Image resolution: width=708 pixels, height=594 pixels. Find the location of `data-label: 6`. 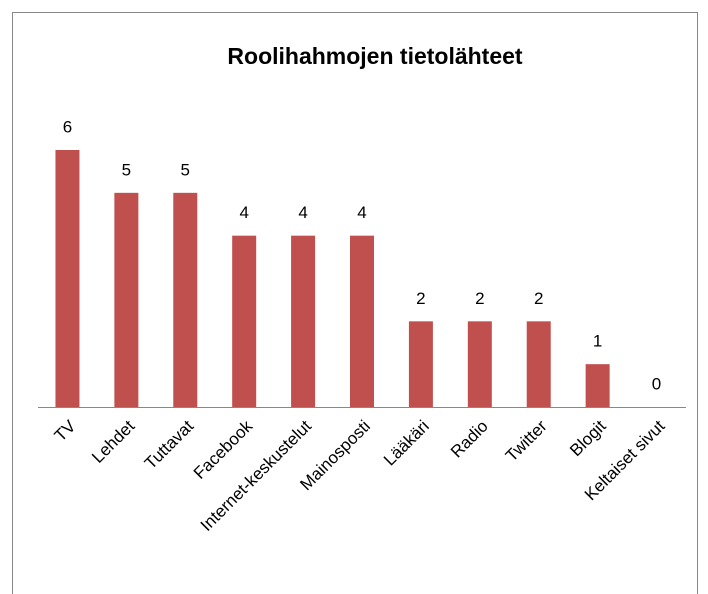

data-label: 6 is located at coordinates (67, 126).